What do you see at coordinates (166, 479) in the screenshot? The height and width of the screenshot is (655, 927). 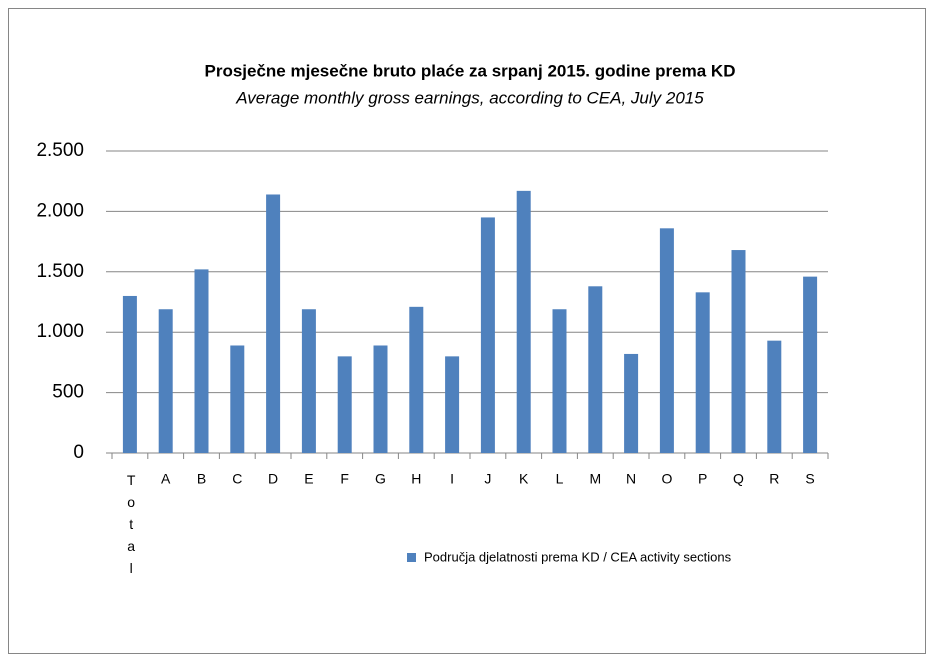 I see `x-tick-label: A` at bounding box center [166, 479].